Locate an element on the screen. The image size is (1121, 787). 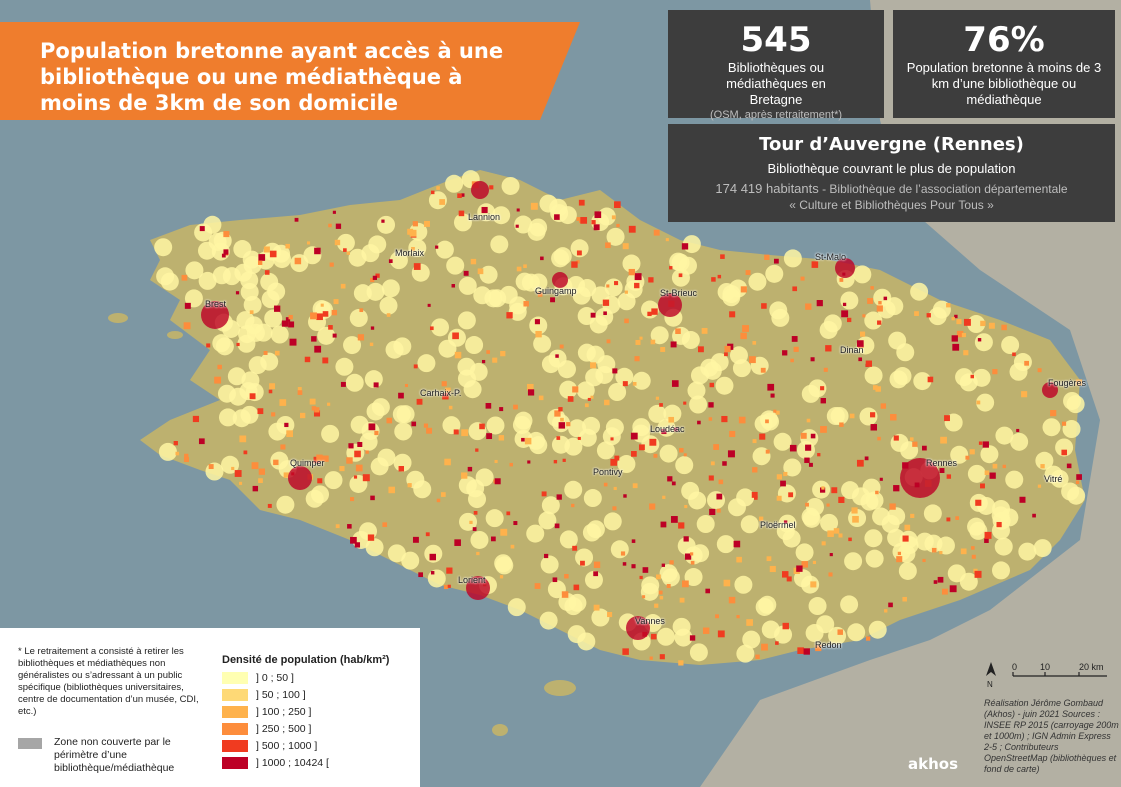
city-label-pontivy: Pontivy is located at coordinates (608, 472).